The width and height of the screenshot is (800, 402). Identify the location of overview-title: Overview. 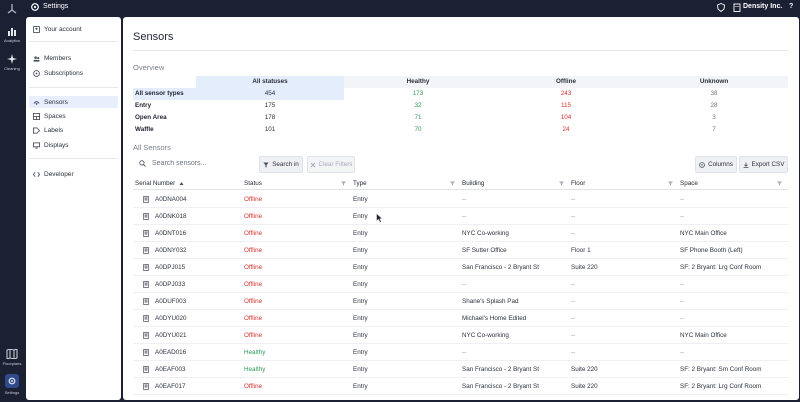
(149, 67).